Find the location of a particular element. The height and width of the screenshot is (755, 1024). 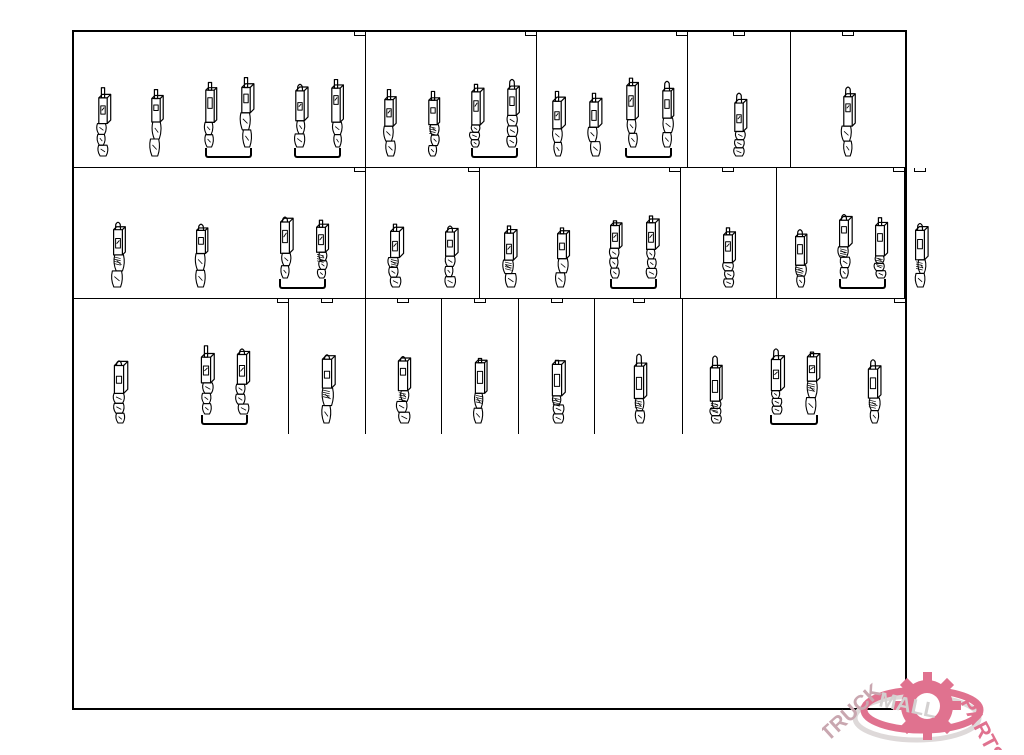

catalog-cell-lsk8 is located at coordinates (841, 233).